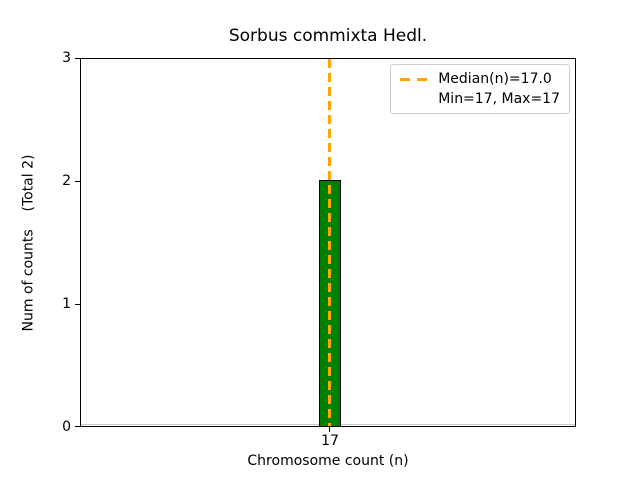  What do you see at coordinates (66, 427) in the screenshot?
I see `y-tick-label-0: 0` at bounding box center [66, 427].